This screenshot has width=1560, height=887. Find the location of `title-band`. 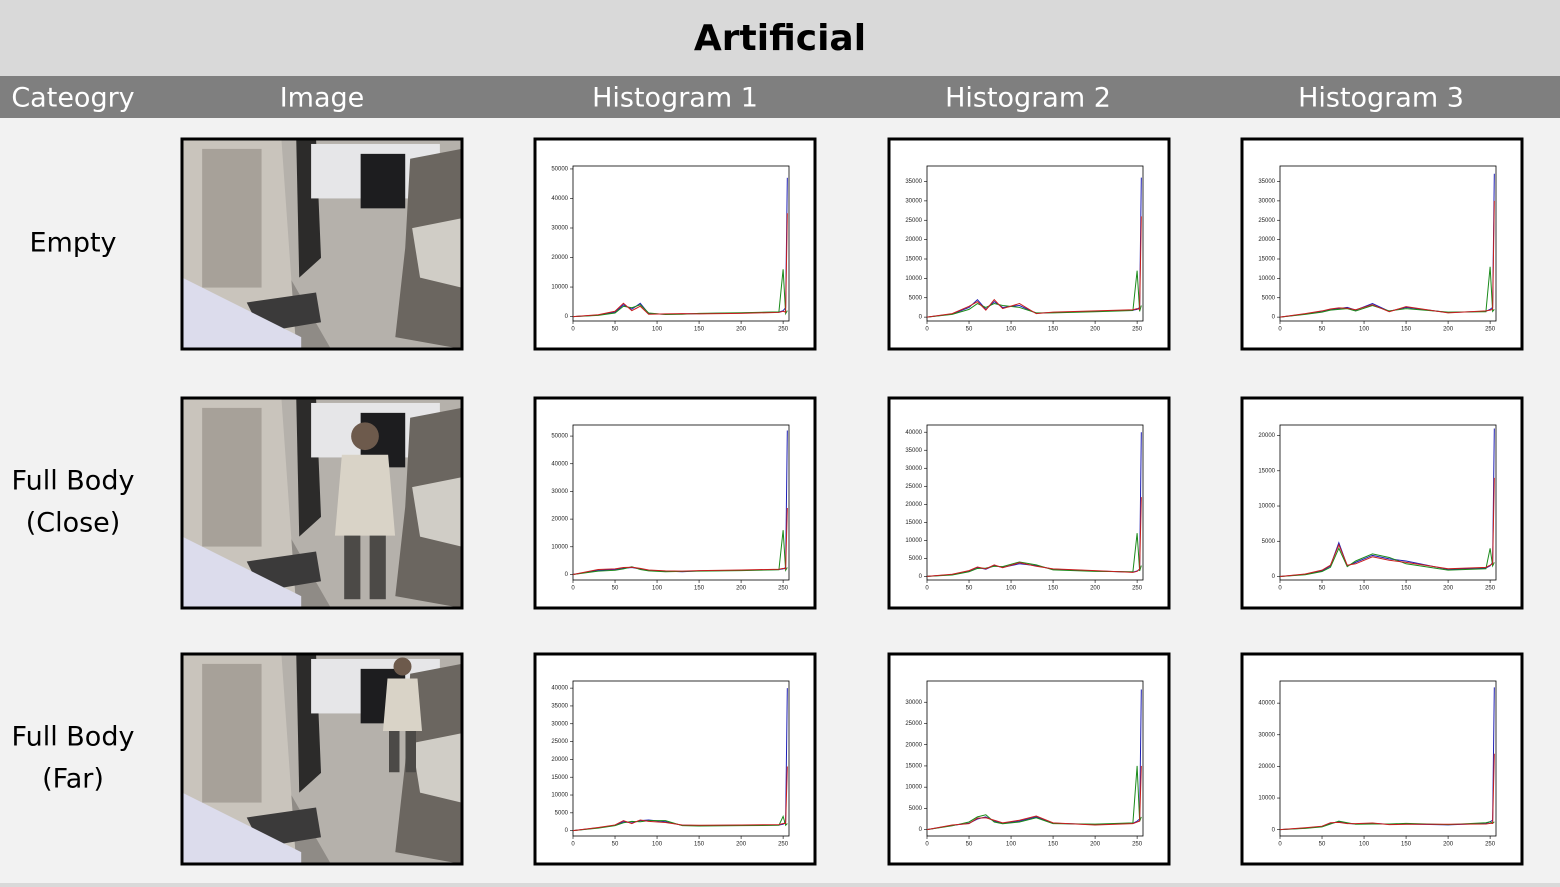

title-band is located at coordinates (780, 38).